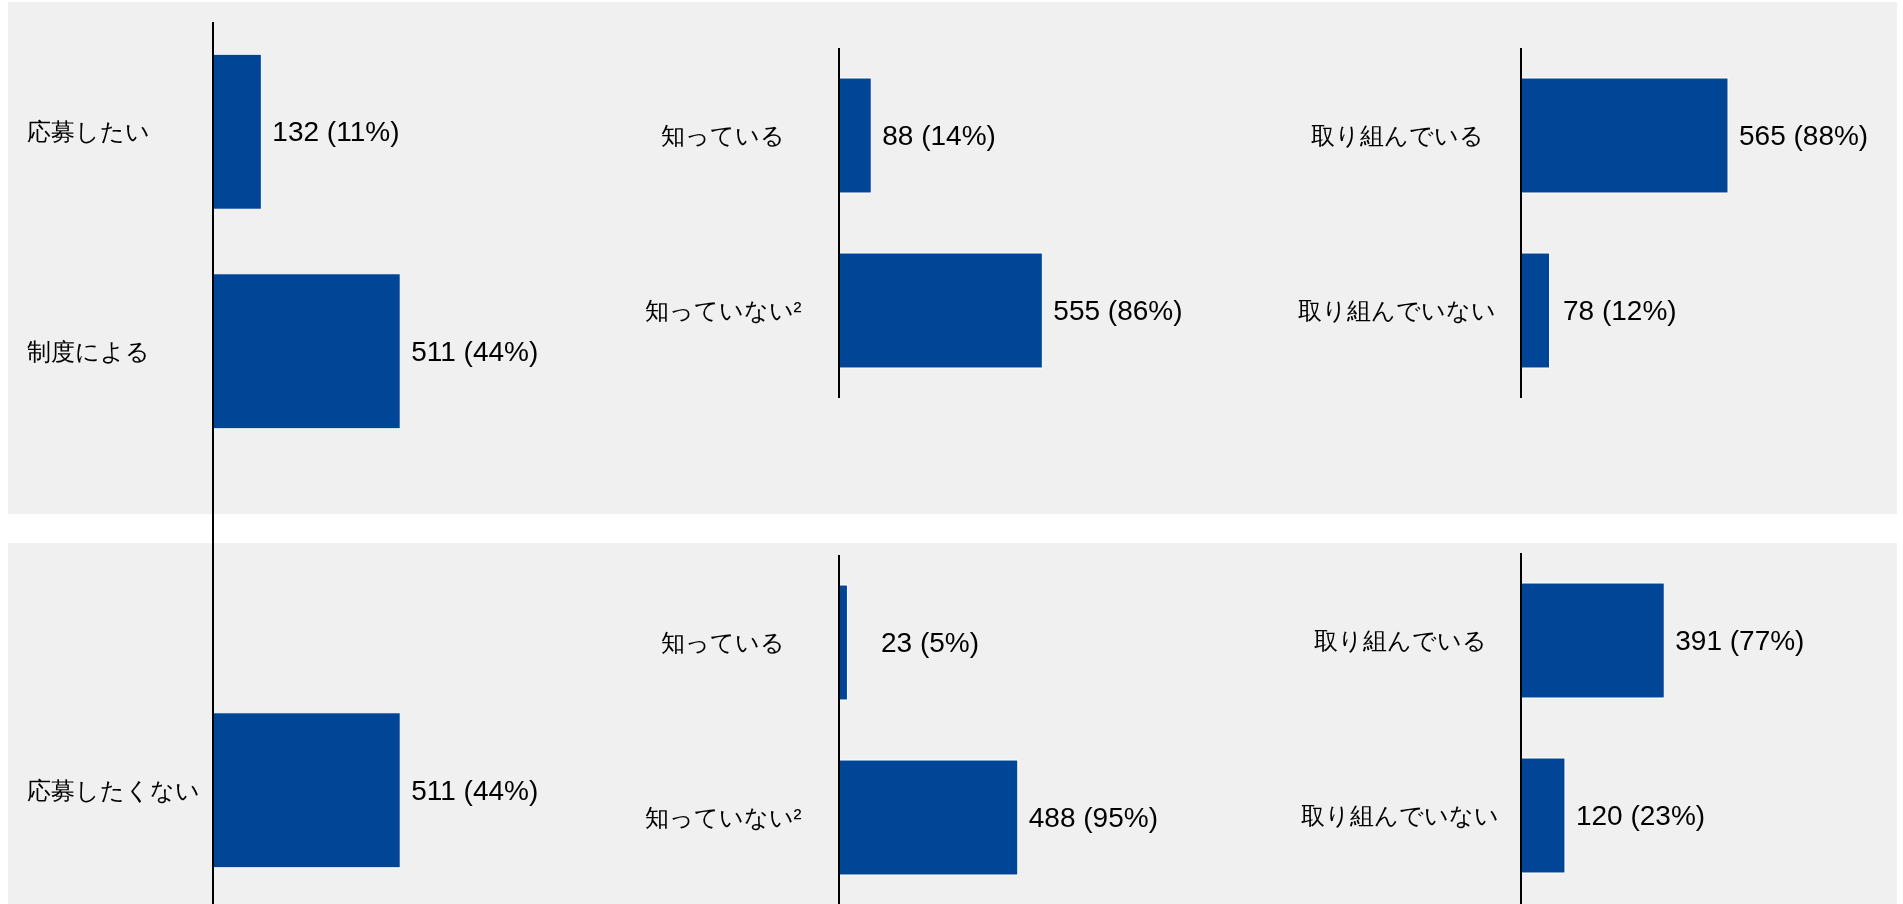 The image size is (1903, 904). I want to click on data-label: 88 (14%), so click(939, 135).